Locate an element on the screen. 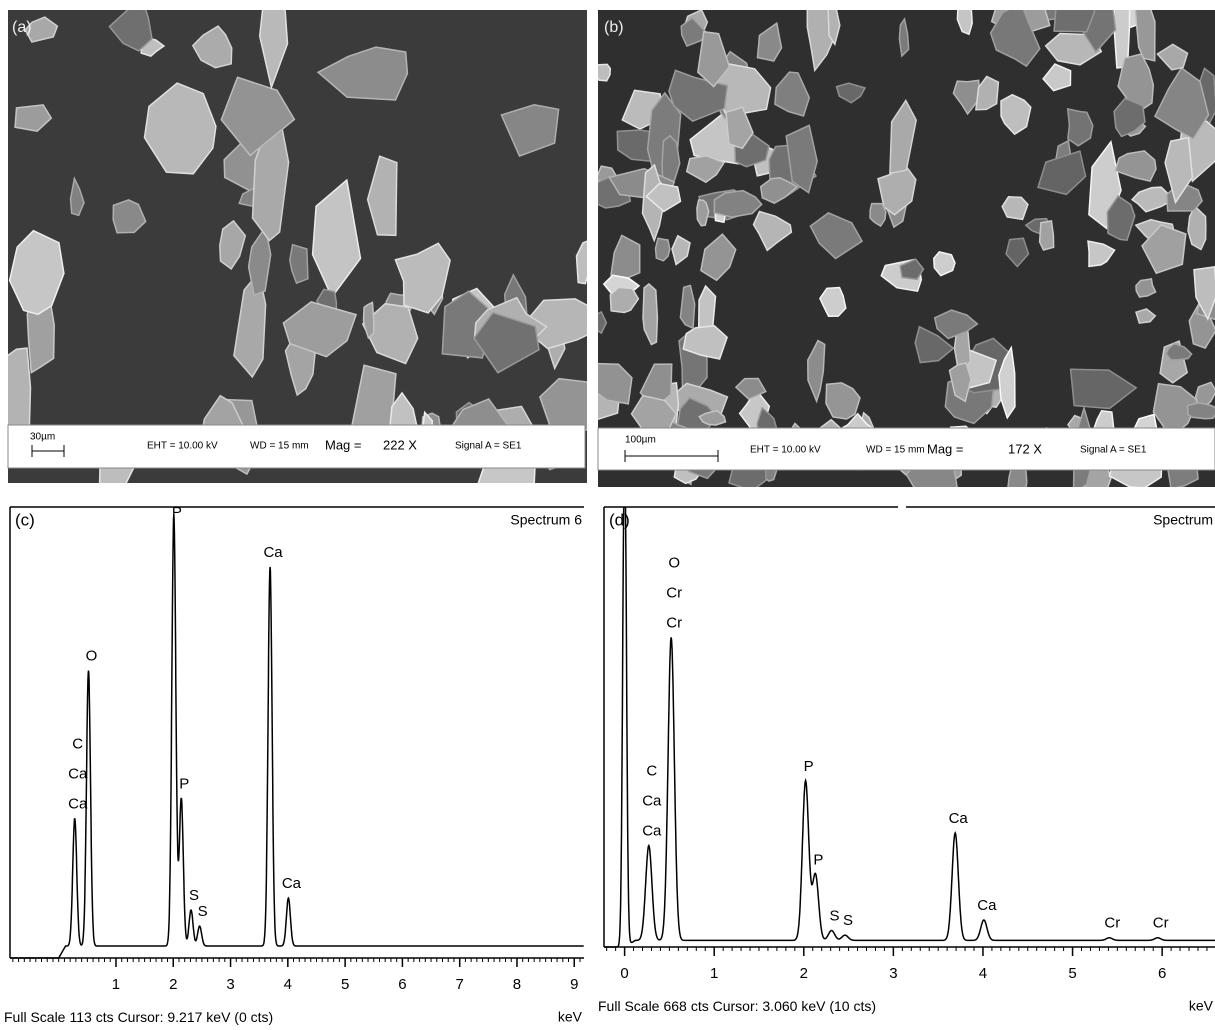 The width and height of the screenshot is (1215, 1030). spectrum-title: Spectrum 6 is located at coordinates (546, 520).